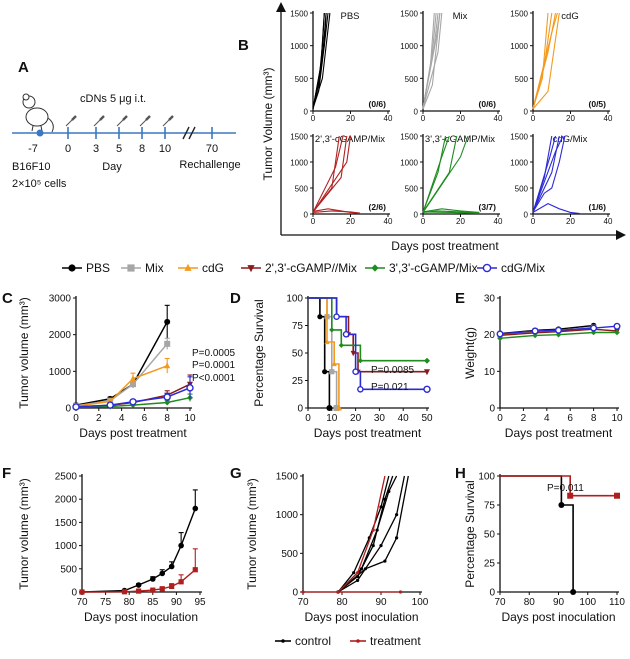  I want to click on x-tick-label: 80, so click(130, 602).